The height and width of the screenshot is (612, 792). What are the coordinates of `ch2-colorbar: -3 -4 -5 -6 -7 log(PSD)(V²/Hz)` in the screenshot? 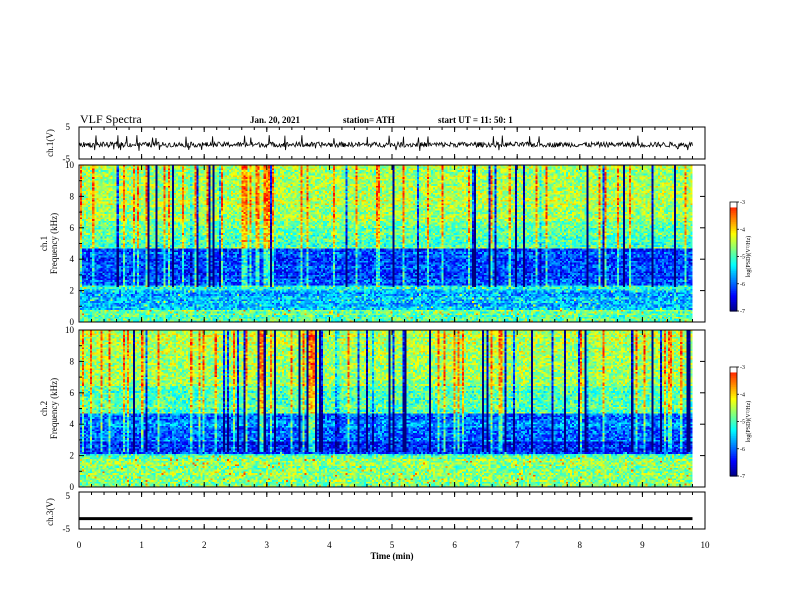 It's located at (740, 422).